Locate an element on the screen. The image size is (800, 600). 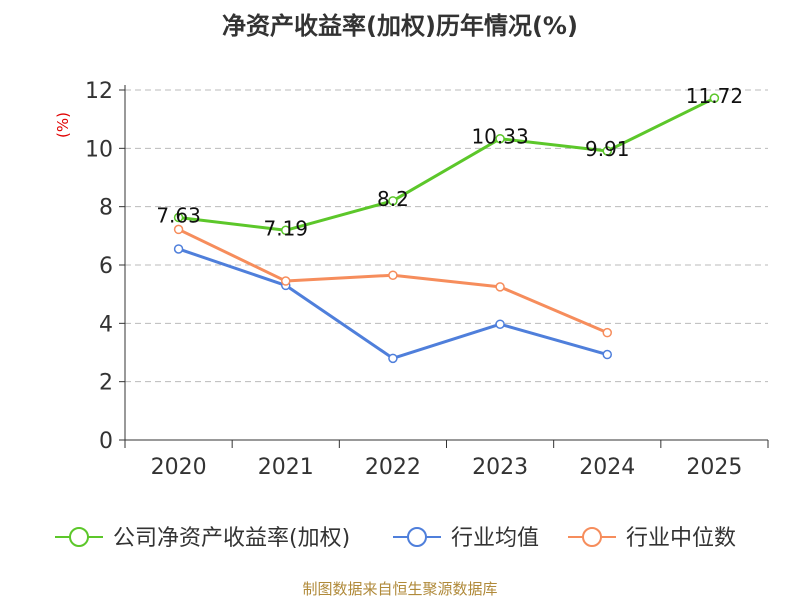
data-point-s0-2025 is located at coordinates (714, 98).